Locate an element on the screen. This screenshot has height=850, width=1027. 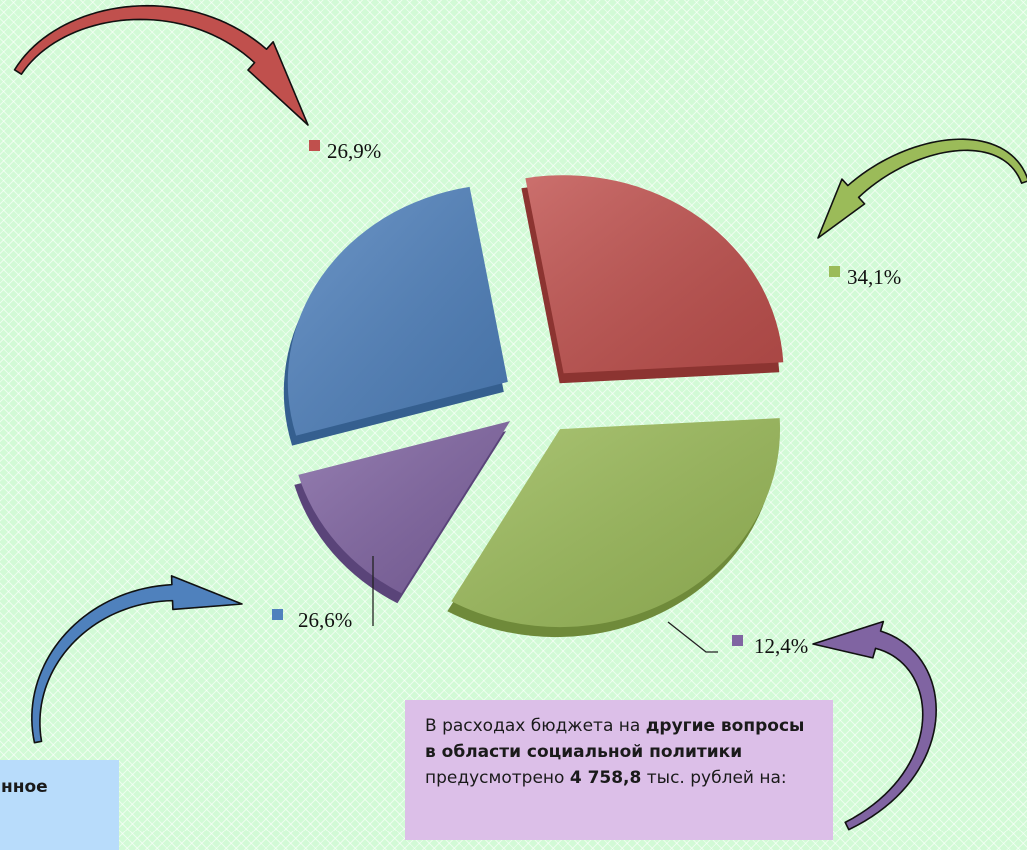
red-arrow-icon is located at coordinates (161, 65).